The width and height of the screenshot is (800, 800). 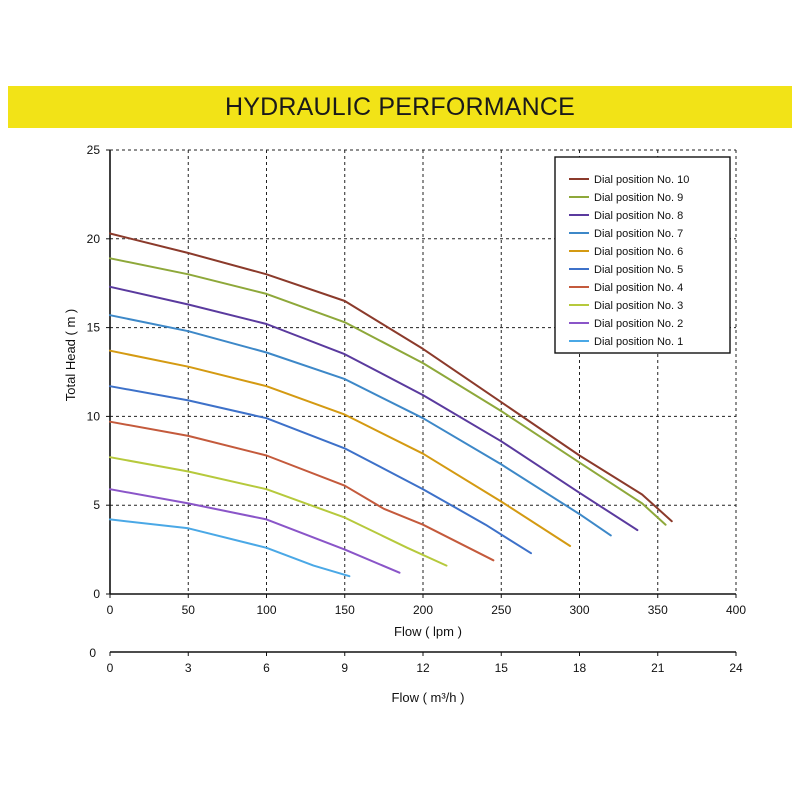 I want to click on x-axis-lpm: 0 50 100 150 200 250 300 350 400, so click(x=426, y=605).